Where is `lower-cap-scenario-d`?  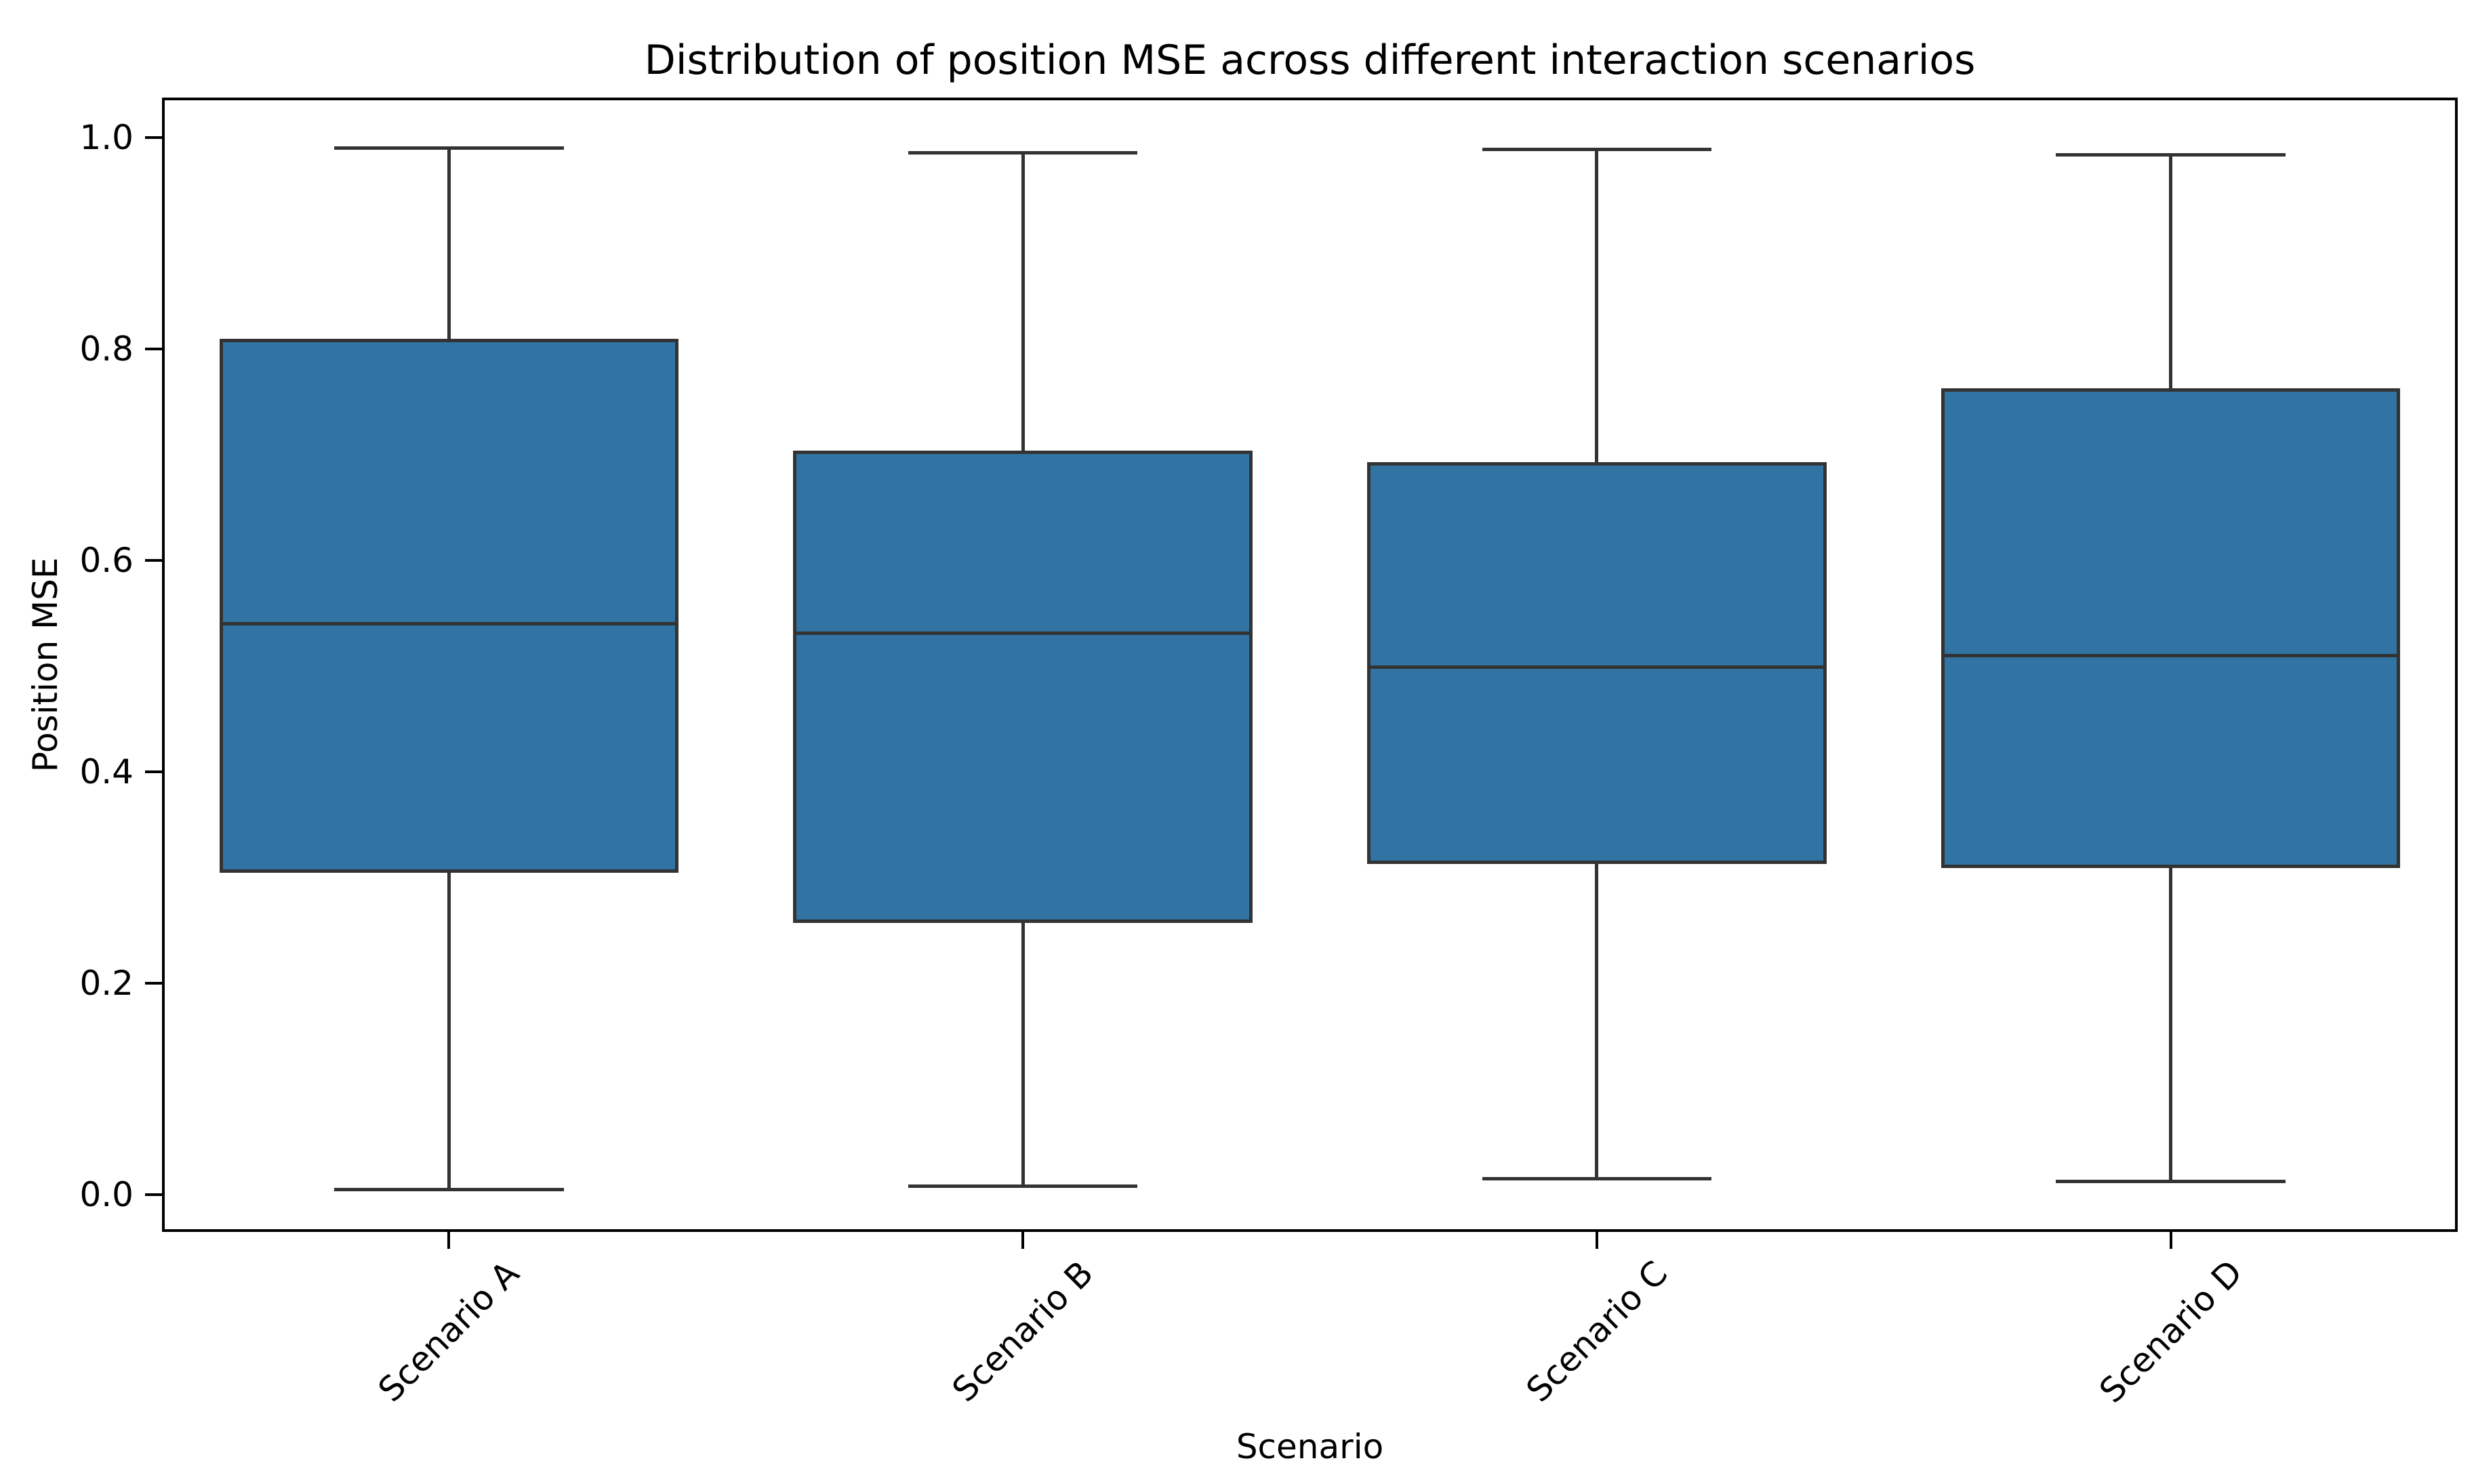 lower-cap-scenario-d is located at coordinates (2171, 1181).